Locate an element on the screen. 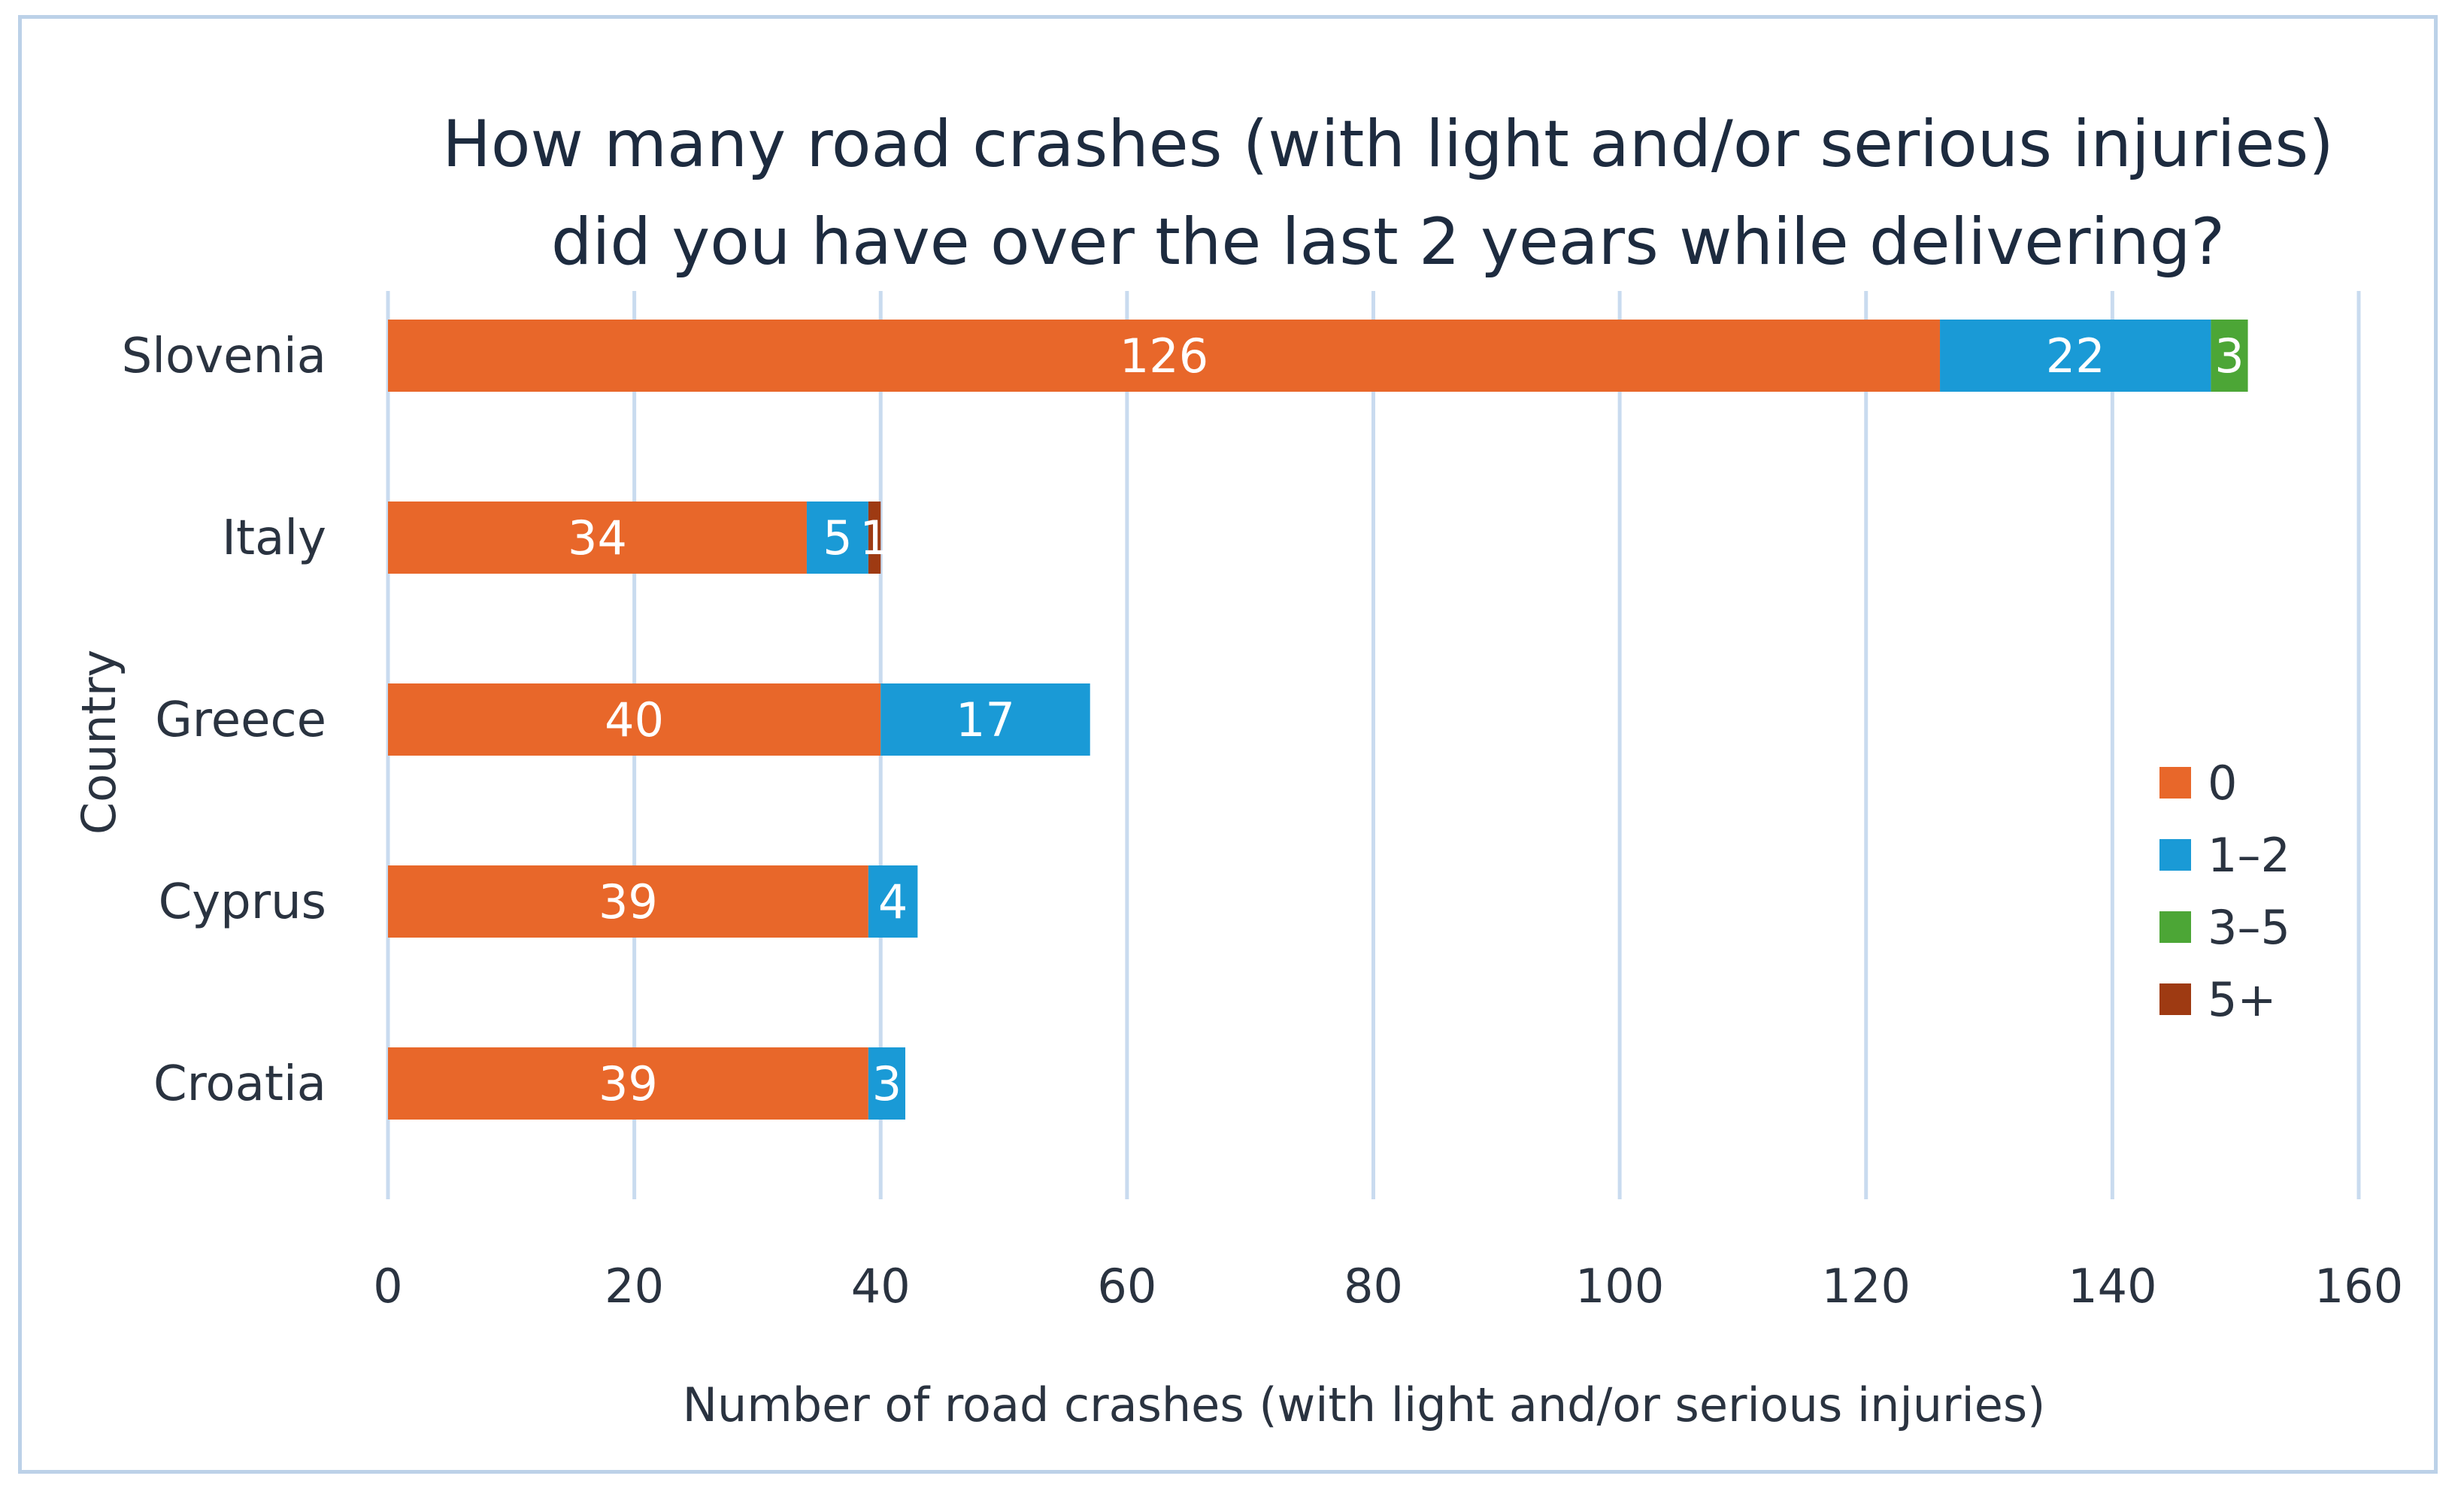  bar-label-italy-series-0: 34 is located at coordinates (597, 538).